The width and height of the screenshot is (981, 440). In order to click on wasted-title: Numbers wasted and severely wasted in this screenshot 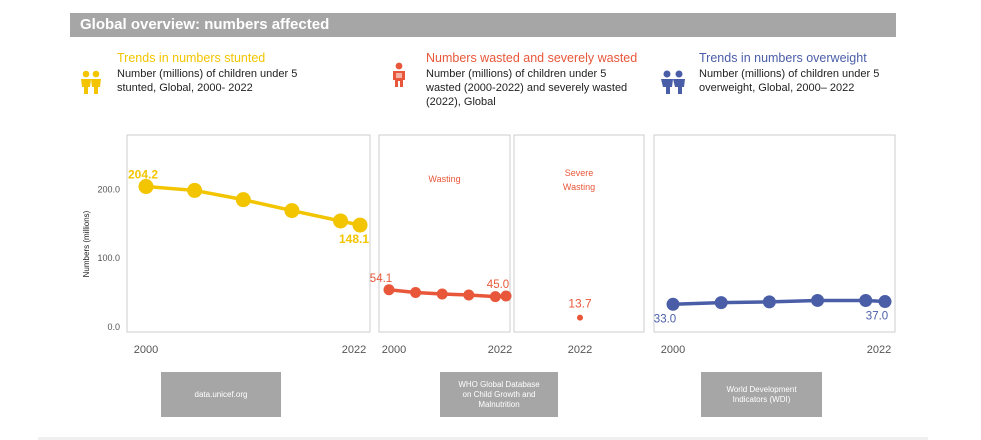, I will do `click(532, 58)`.